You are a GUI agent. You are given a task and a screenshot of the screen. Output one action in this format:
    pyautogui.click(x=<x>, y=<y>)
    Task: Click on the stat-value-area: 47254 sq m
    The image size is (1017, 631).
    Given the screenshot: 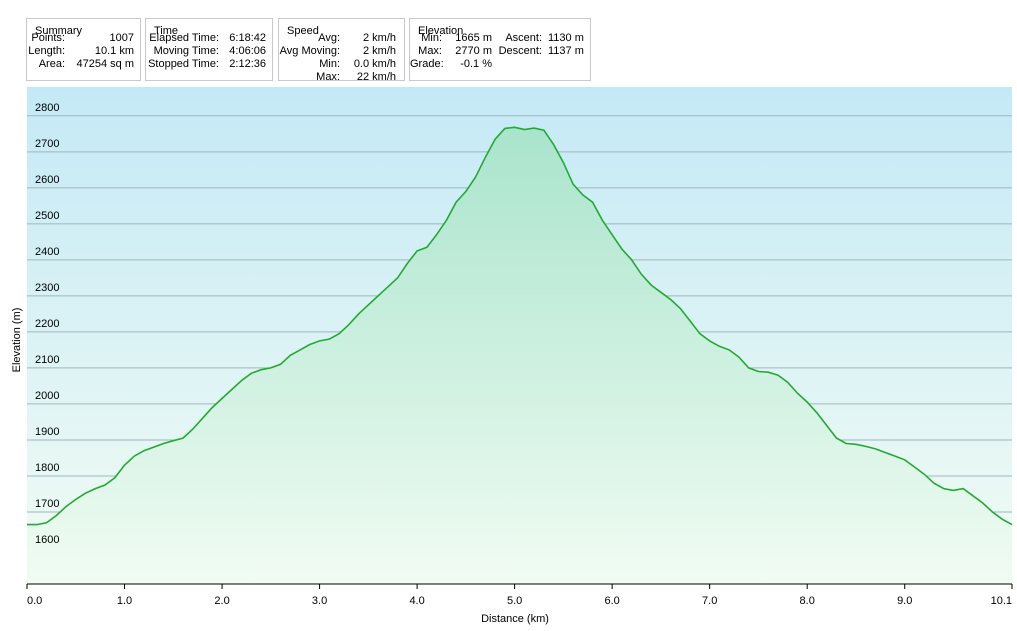 What is the action you would take?
    pyautogui.click(x=105, y=64)
    